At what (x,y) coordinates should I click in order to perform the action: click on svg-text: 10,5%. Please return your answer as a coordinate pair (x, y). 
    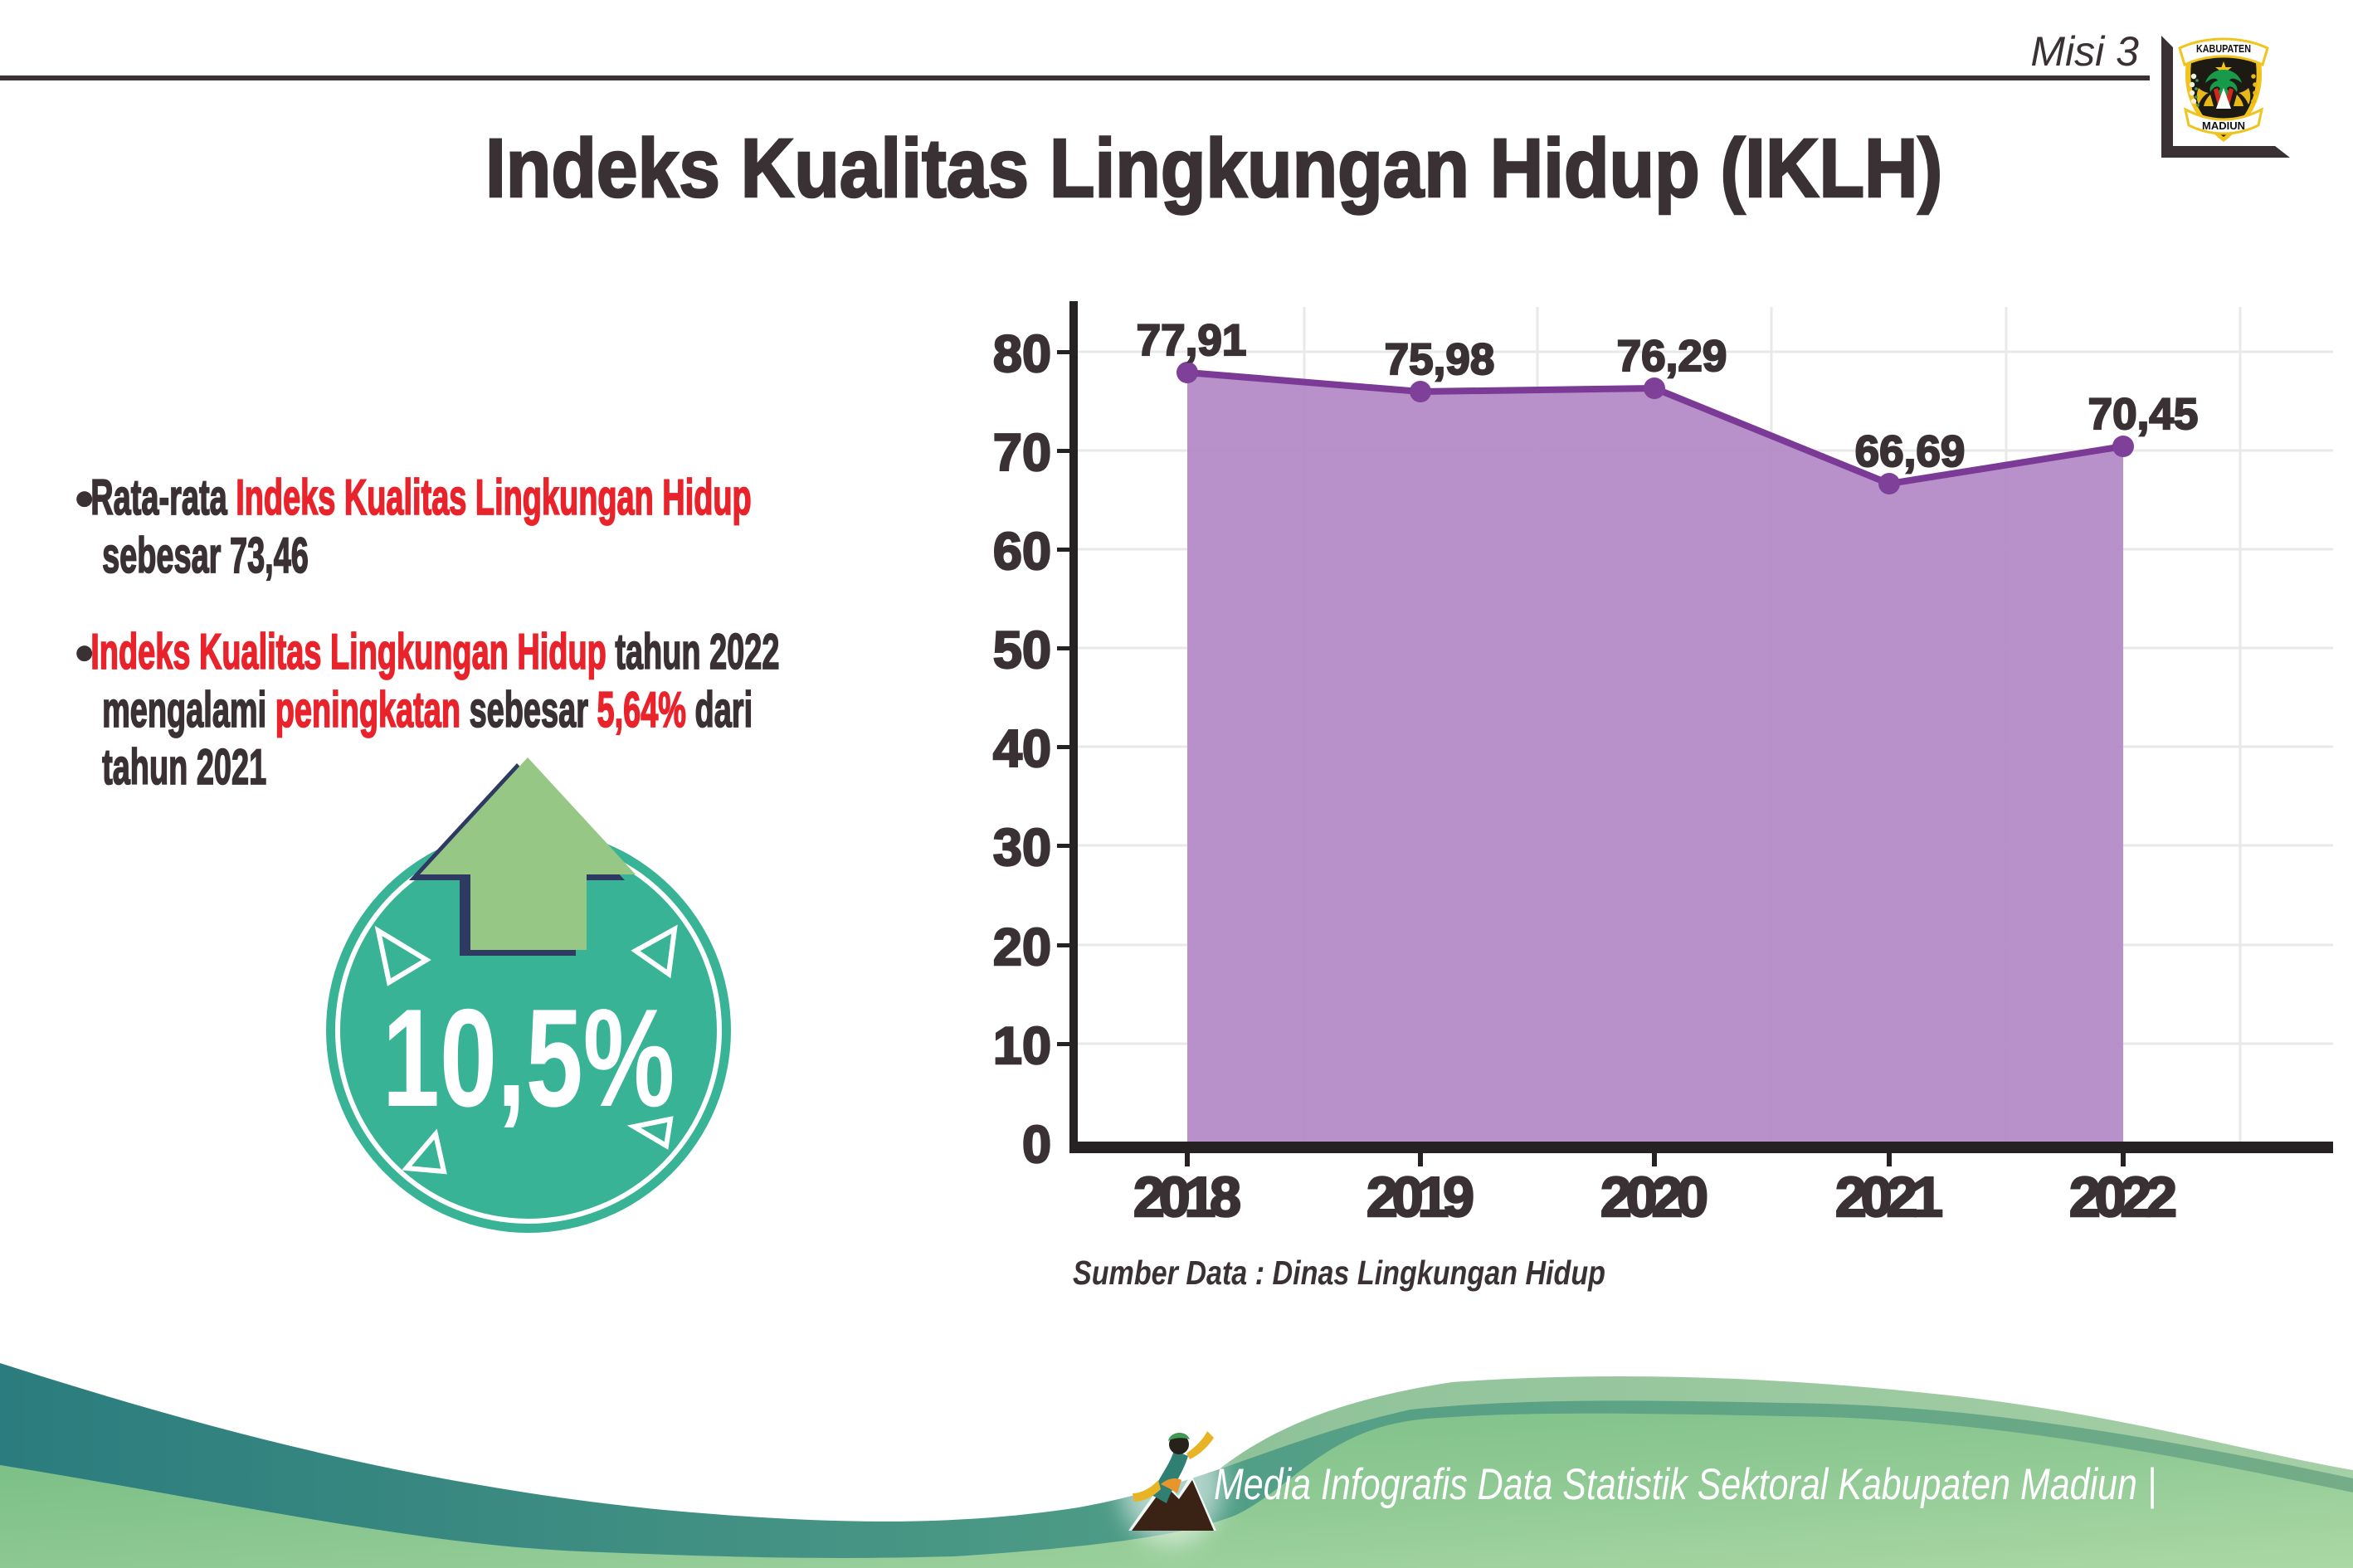
    Looking at the image, I should click on (528, 1059).